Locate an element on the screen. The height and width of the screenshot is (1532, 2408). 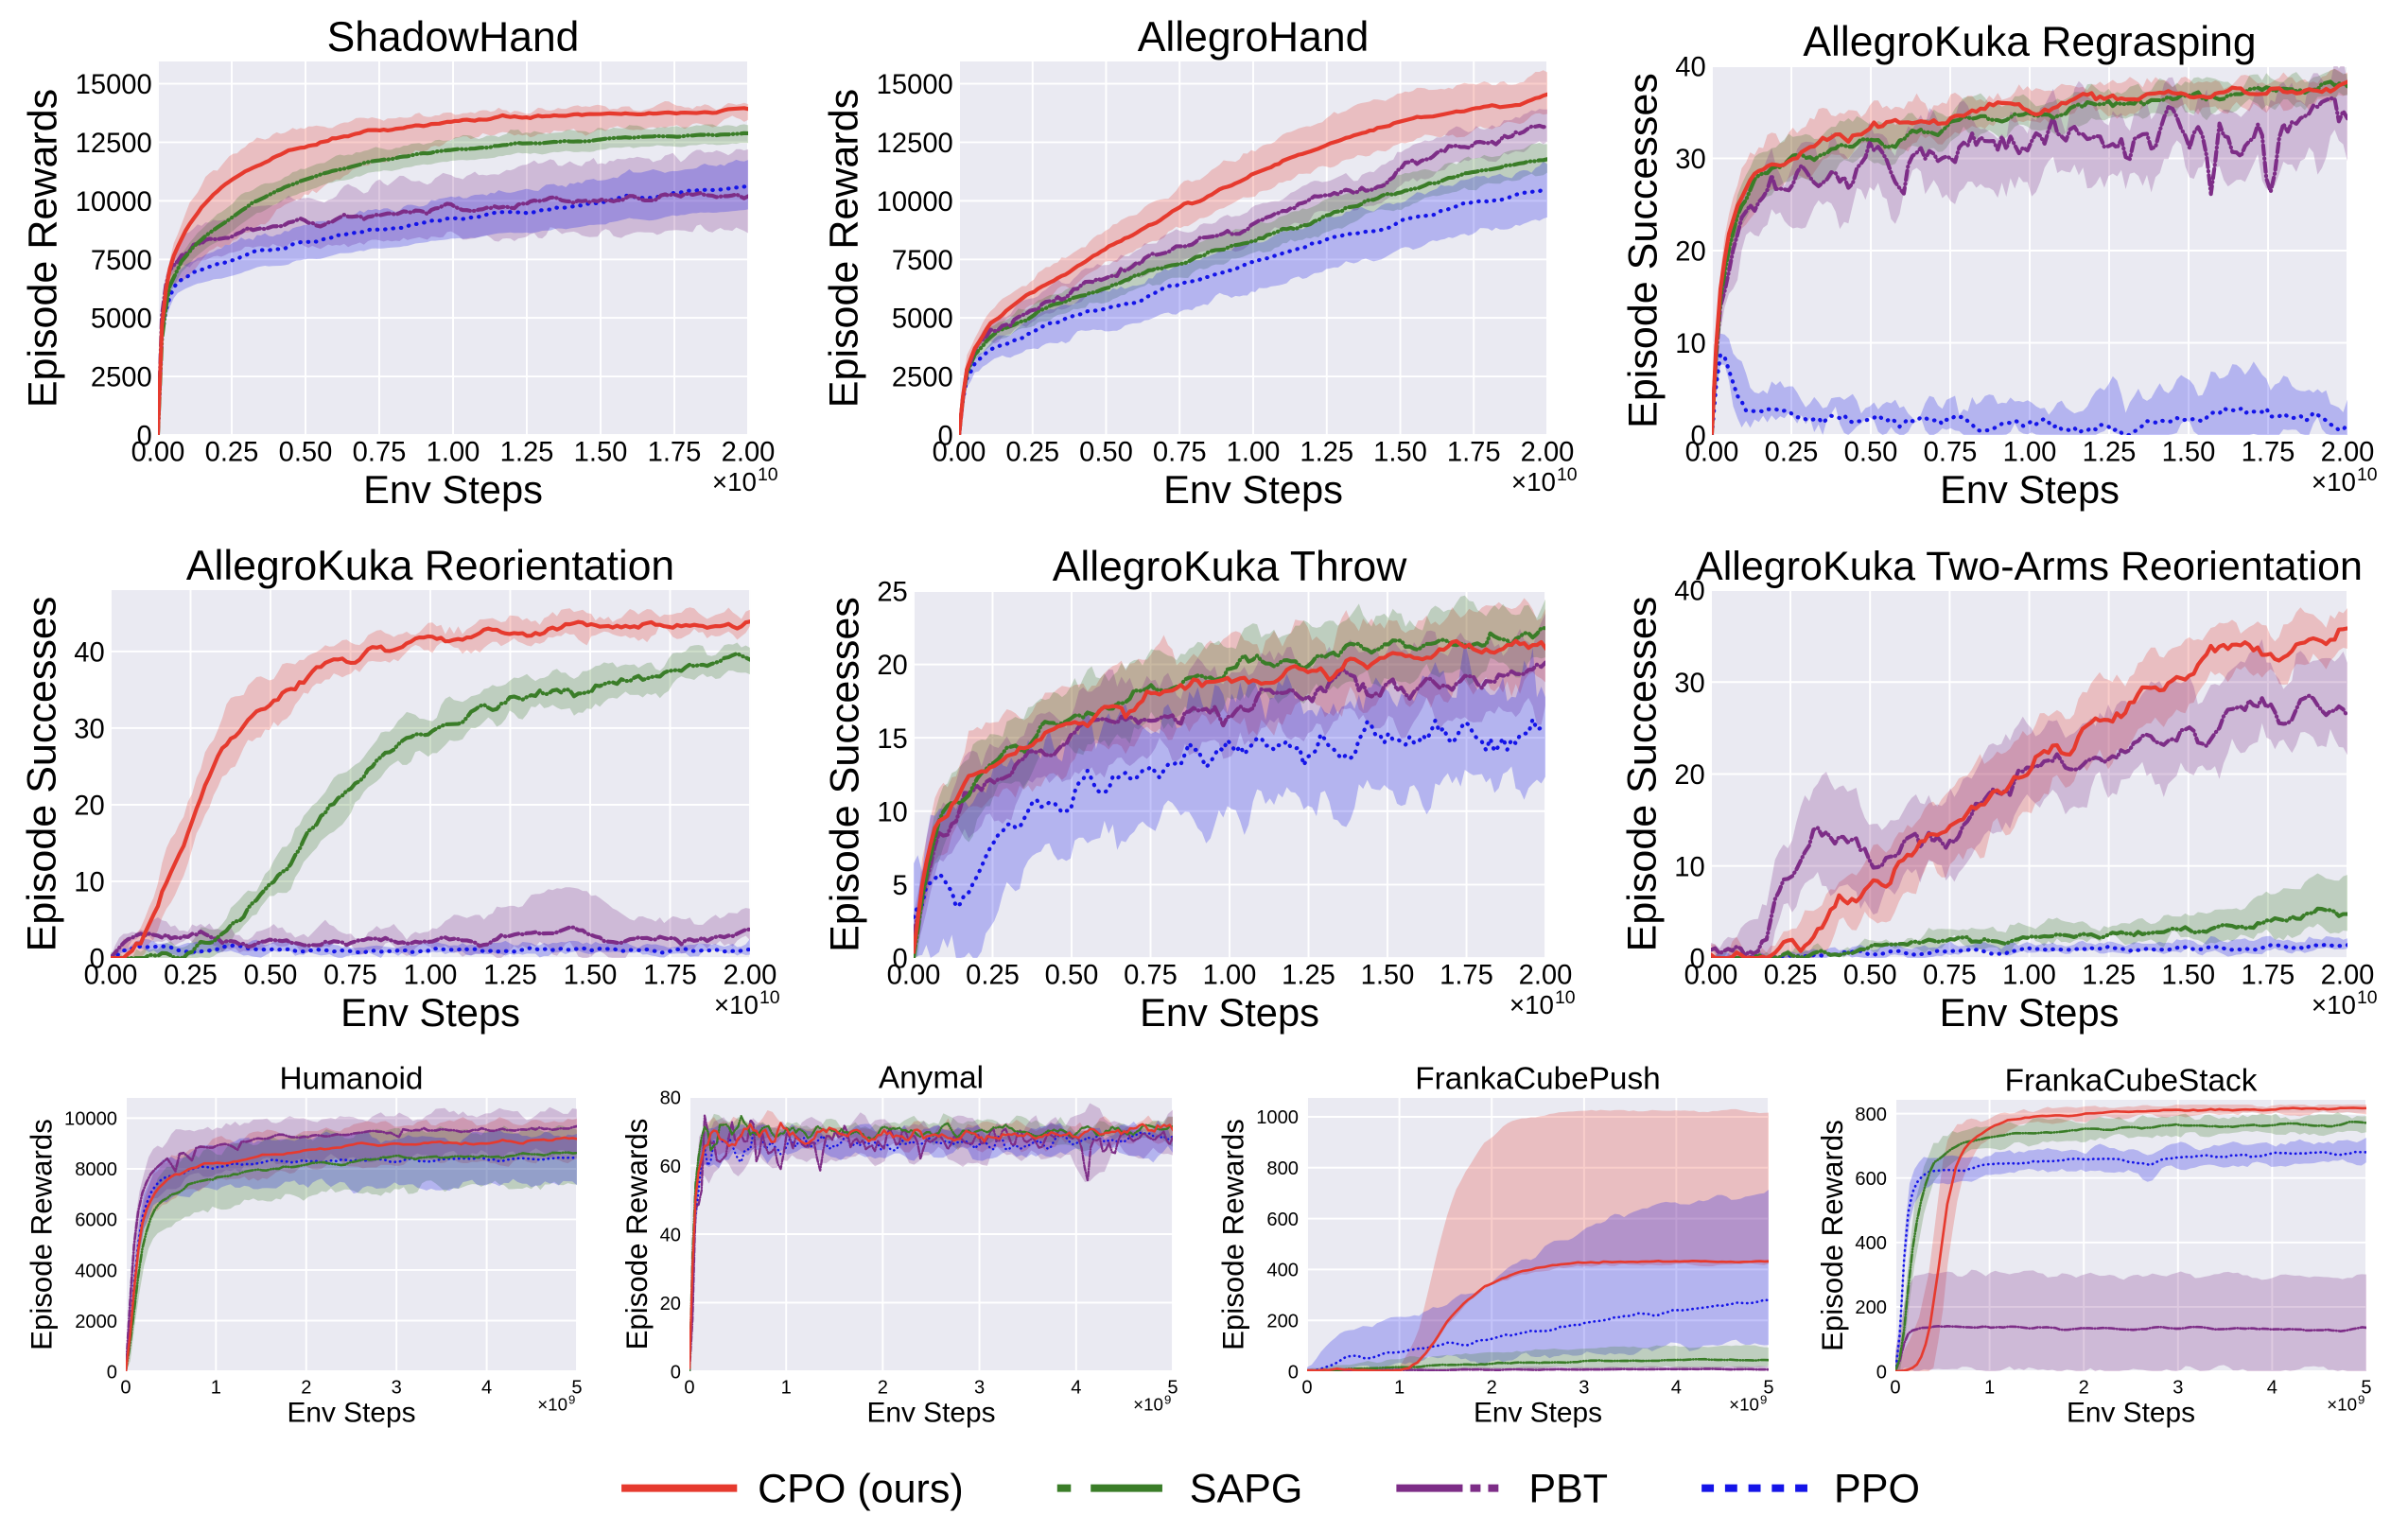
svg-text: 0.25 is located at coordinates (1792, 452).